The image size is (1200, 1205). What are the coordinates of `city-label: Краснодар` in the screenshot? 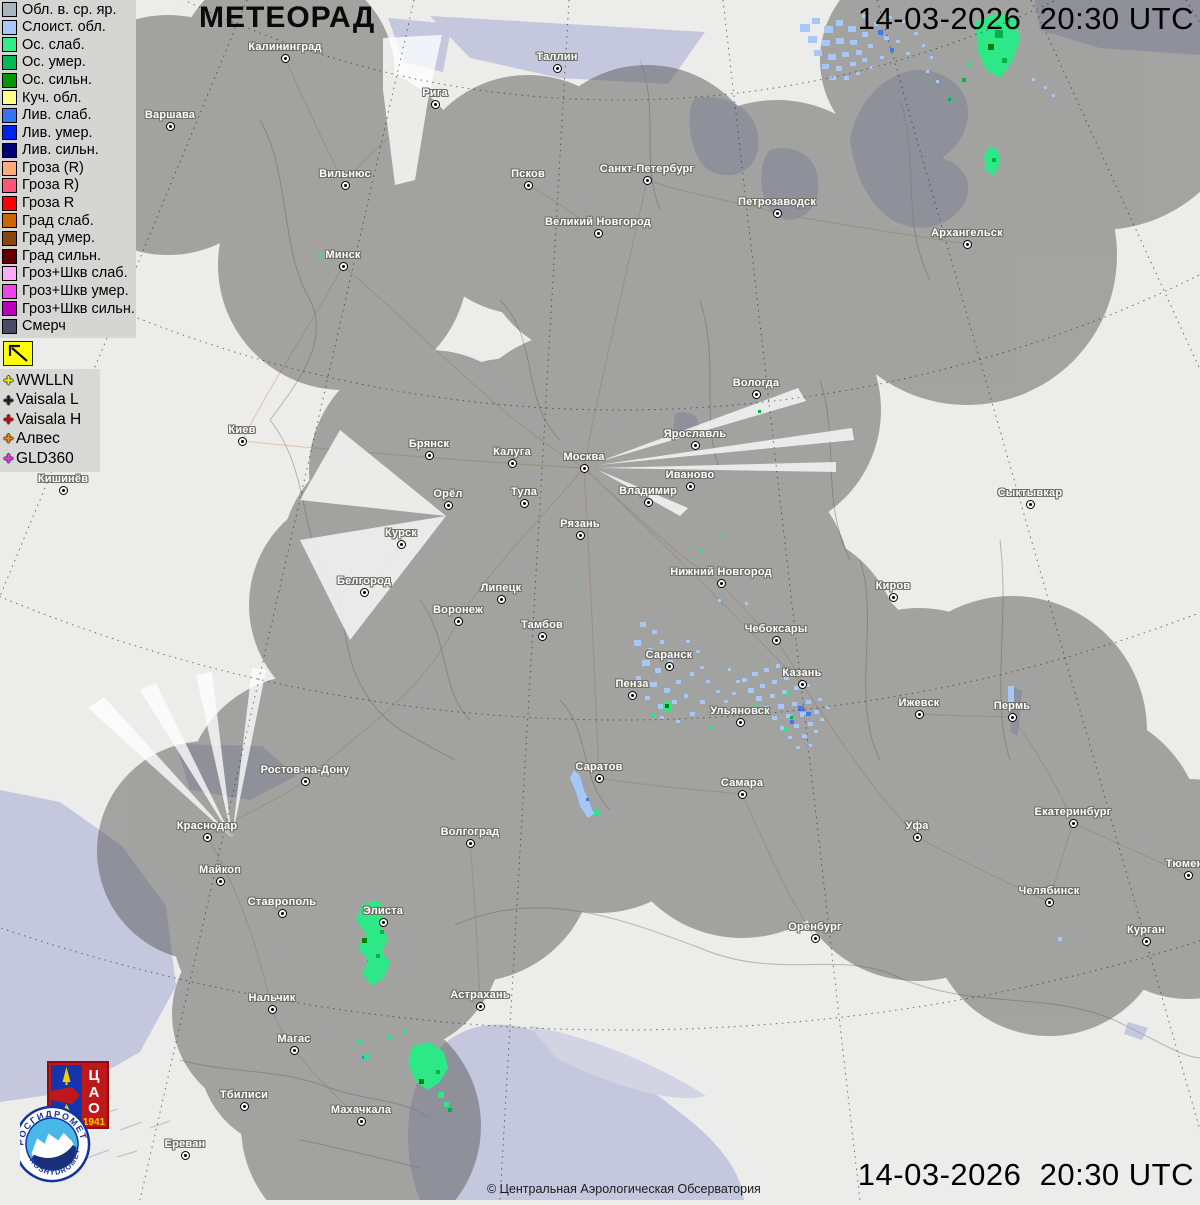 It's located at (207, 826).